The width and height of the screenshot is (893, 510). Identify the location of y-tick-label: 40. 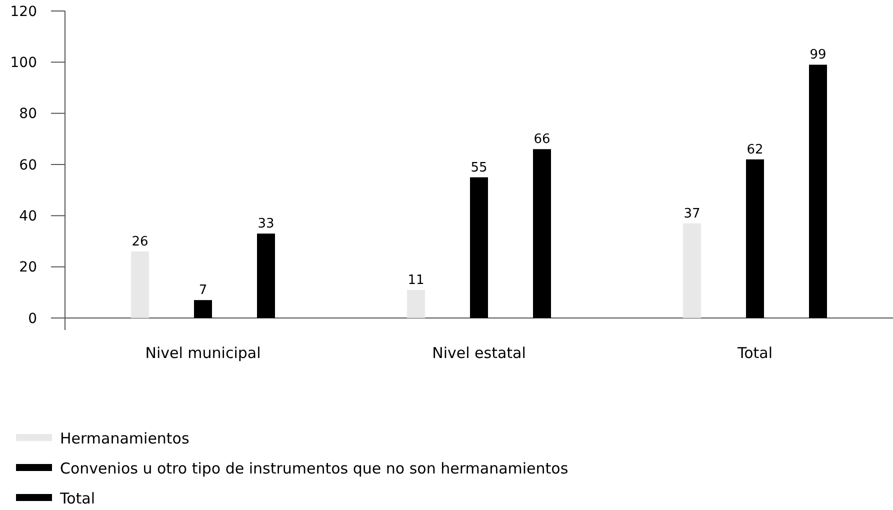
(28, 216).